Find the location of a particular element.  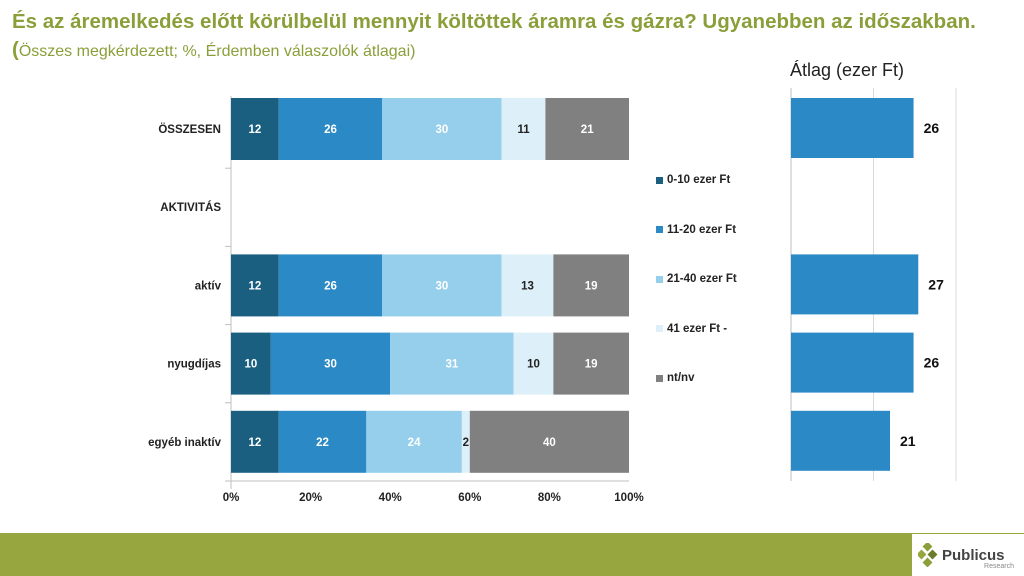

legend-item: 11-20 ezer Ft is located at coordinates (696, 230).